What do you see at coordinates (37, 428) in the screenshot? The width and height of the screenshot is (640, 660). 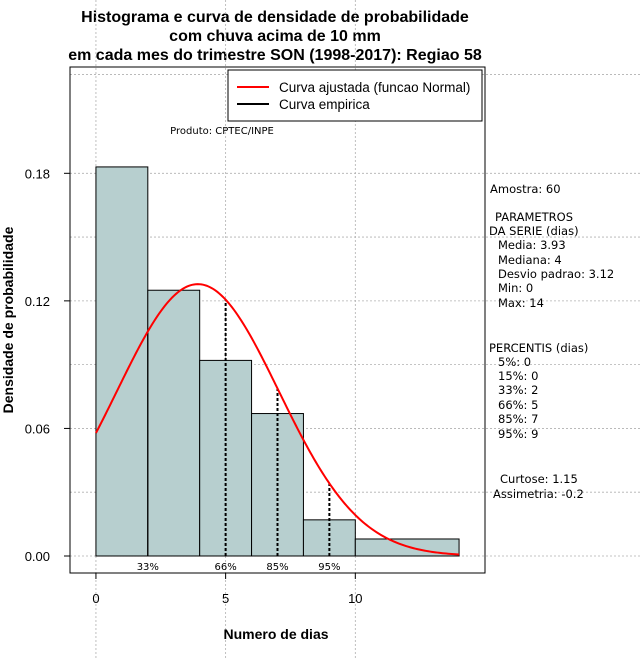 I see `y-tick-label-1: 0.06` at bounding box center [37, 428].